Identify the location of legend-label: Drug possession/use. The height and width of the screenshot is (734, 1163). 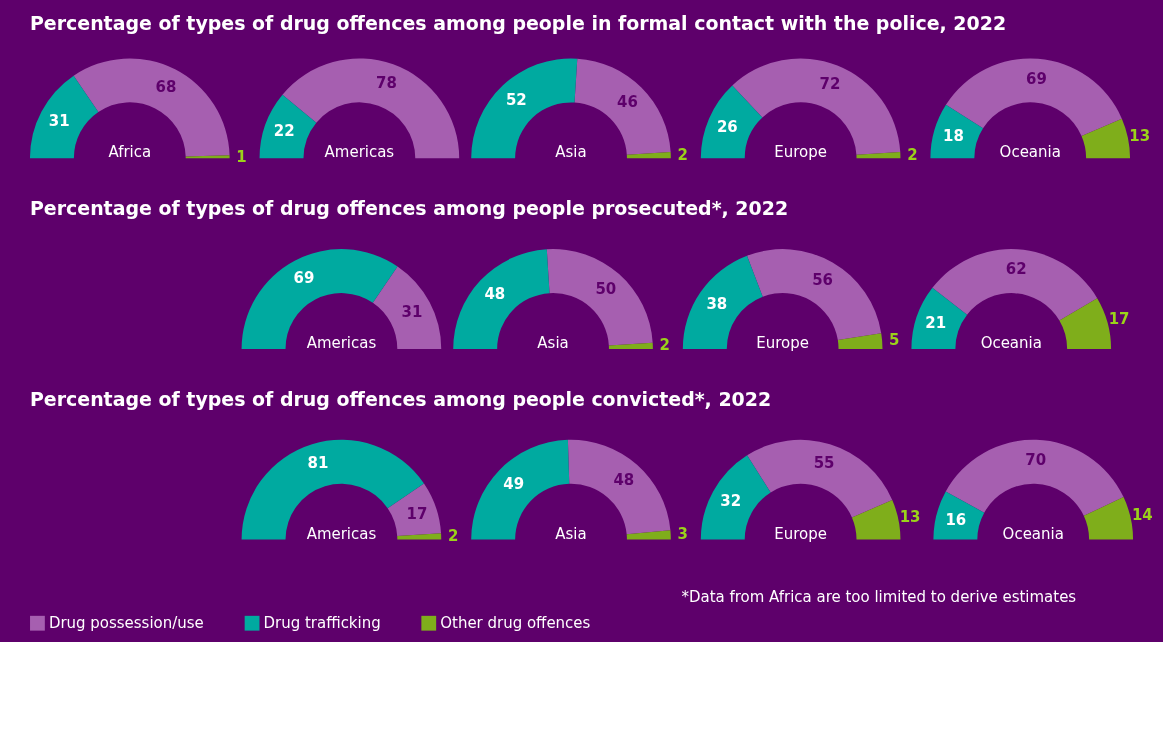
(126, 623).